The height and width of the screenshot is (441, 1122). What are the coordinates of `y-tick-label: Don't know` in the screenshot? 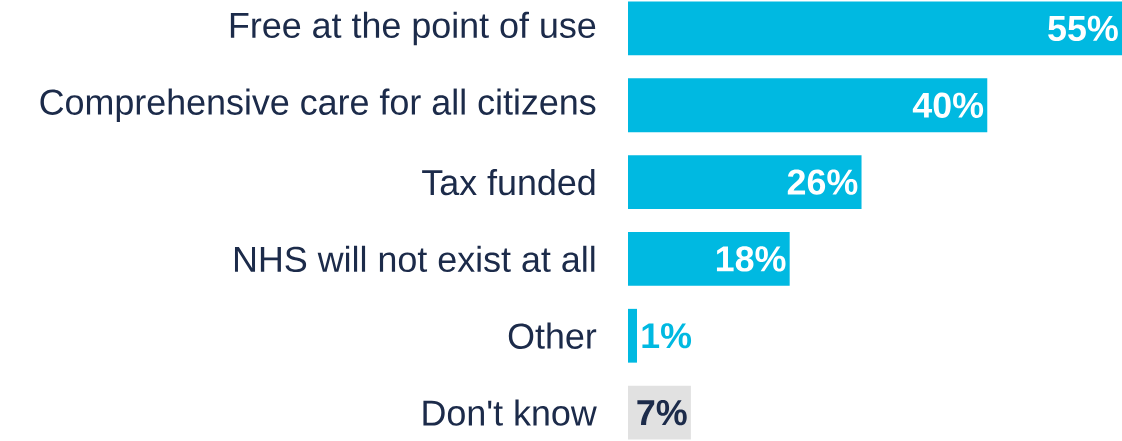 It's located at (510, 412).